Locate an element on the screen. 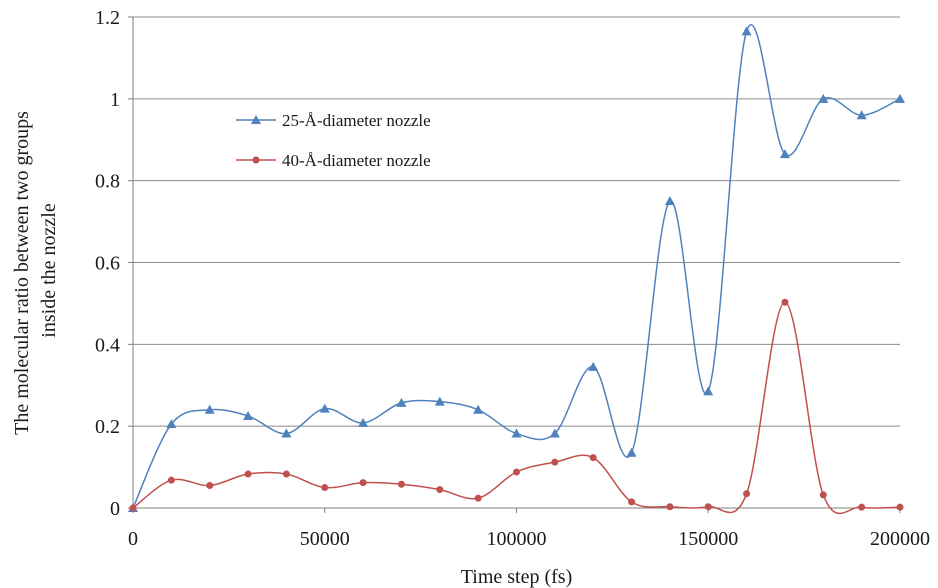  y-tick-label: 1.2 is located at coordinates (107, 18).